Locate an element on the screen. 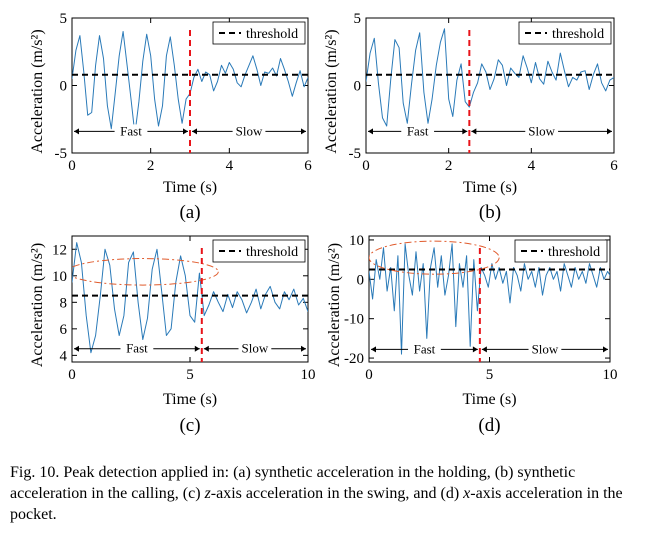  caption-text-c: -axis acceleration in the pocket. is located at coordinates (316, 504).